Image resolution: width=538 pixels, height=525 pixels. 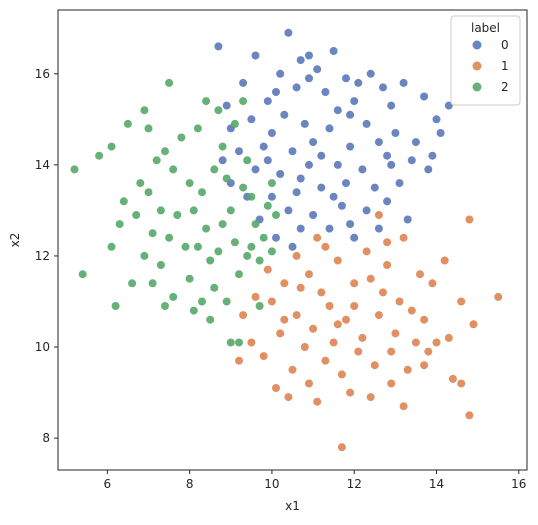 I want to click on y-tick-label: 12, so click(x=42, y=256).